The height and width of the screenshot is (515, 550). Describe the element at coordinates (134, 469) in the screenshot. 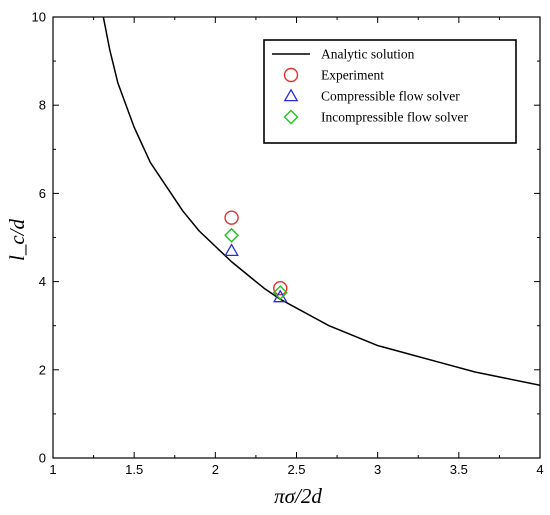

I see `x-tick-label-1: 1.5` at that location.